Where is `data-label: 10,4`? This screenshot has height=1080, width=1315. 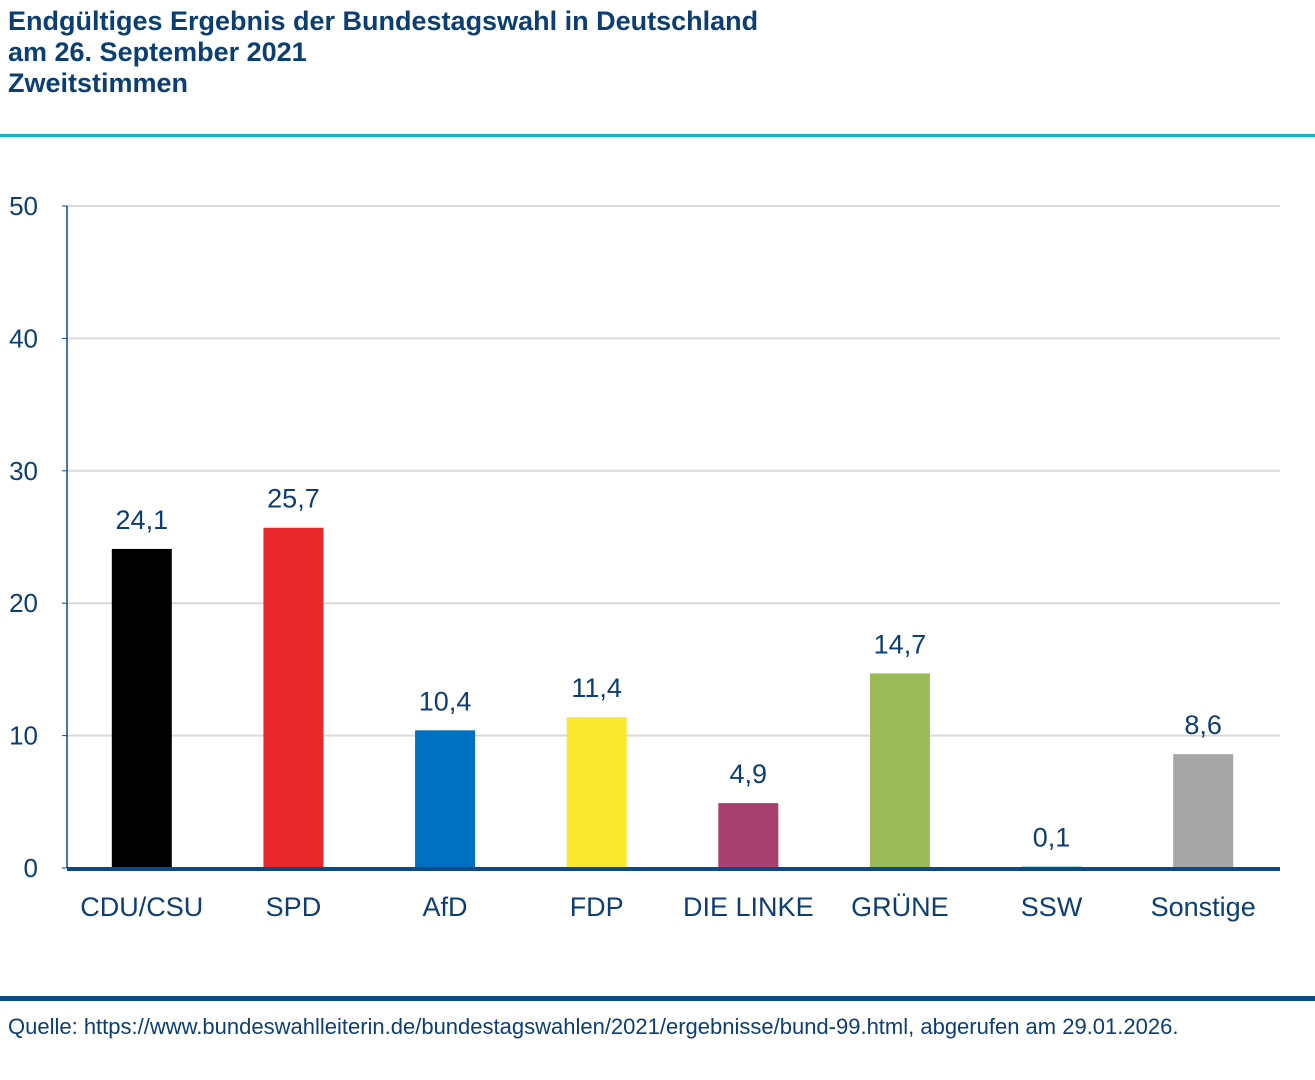
data-label: 10,4 is located at coordinates (445, 701).